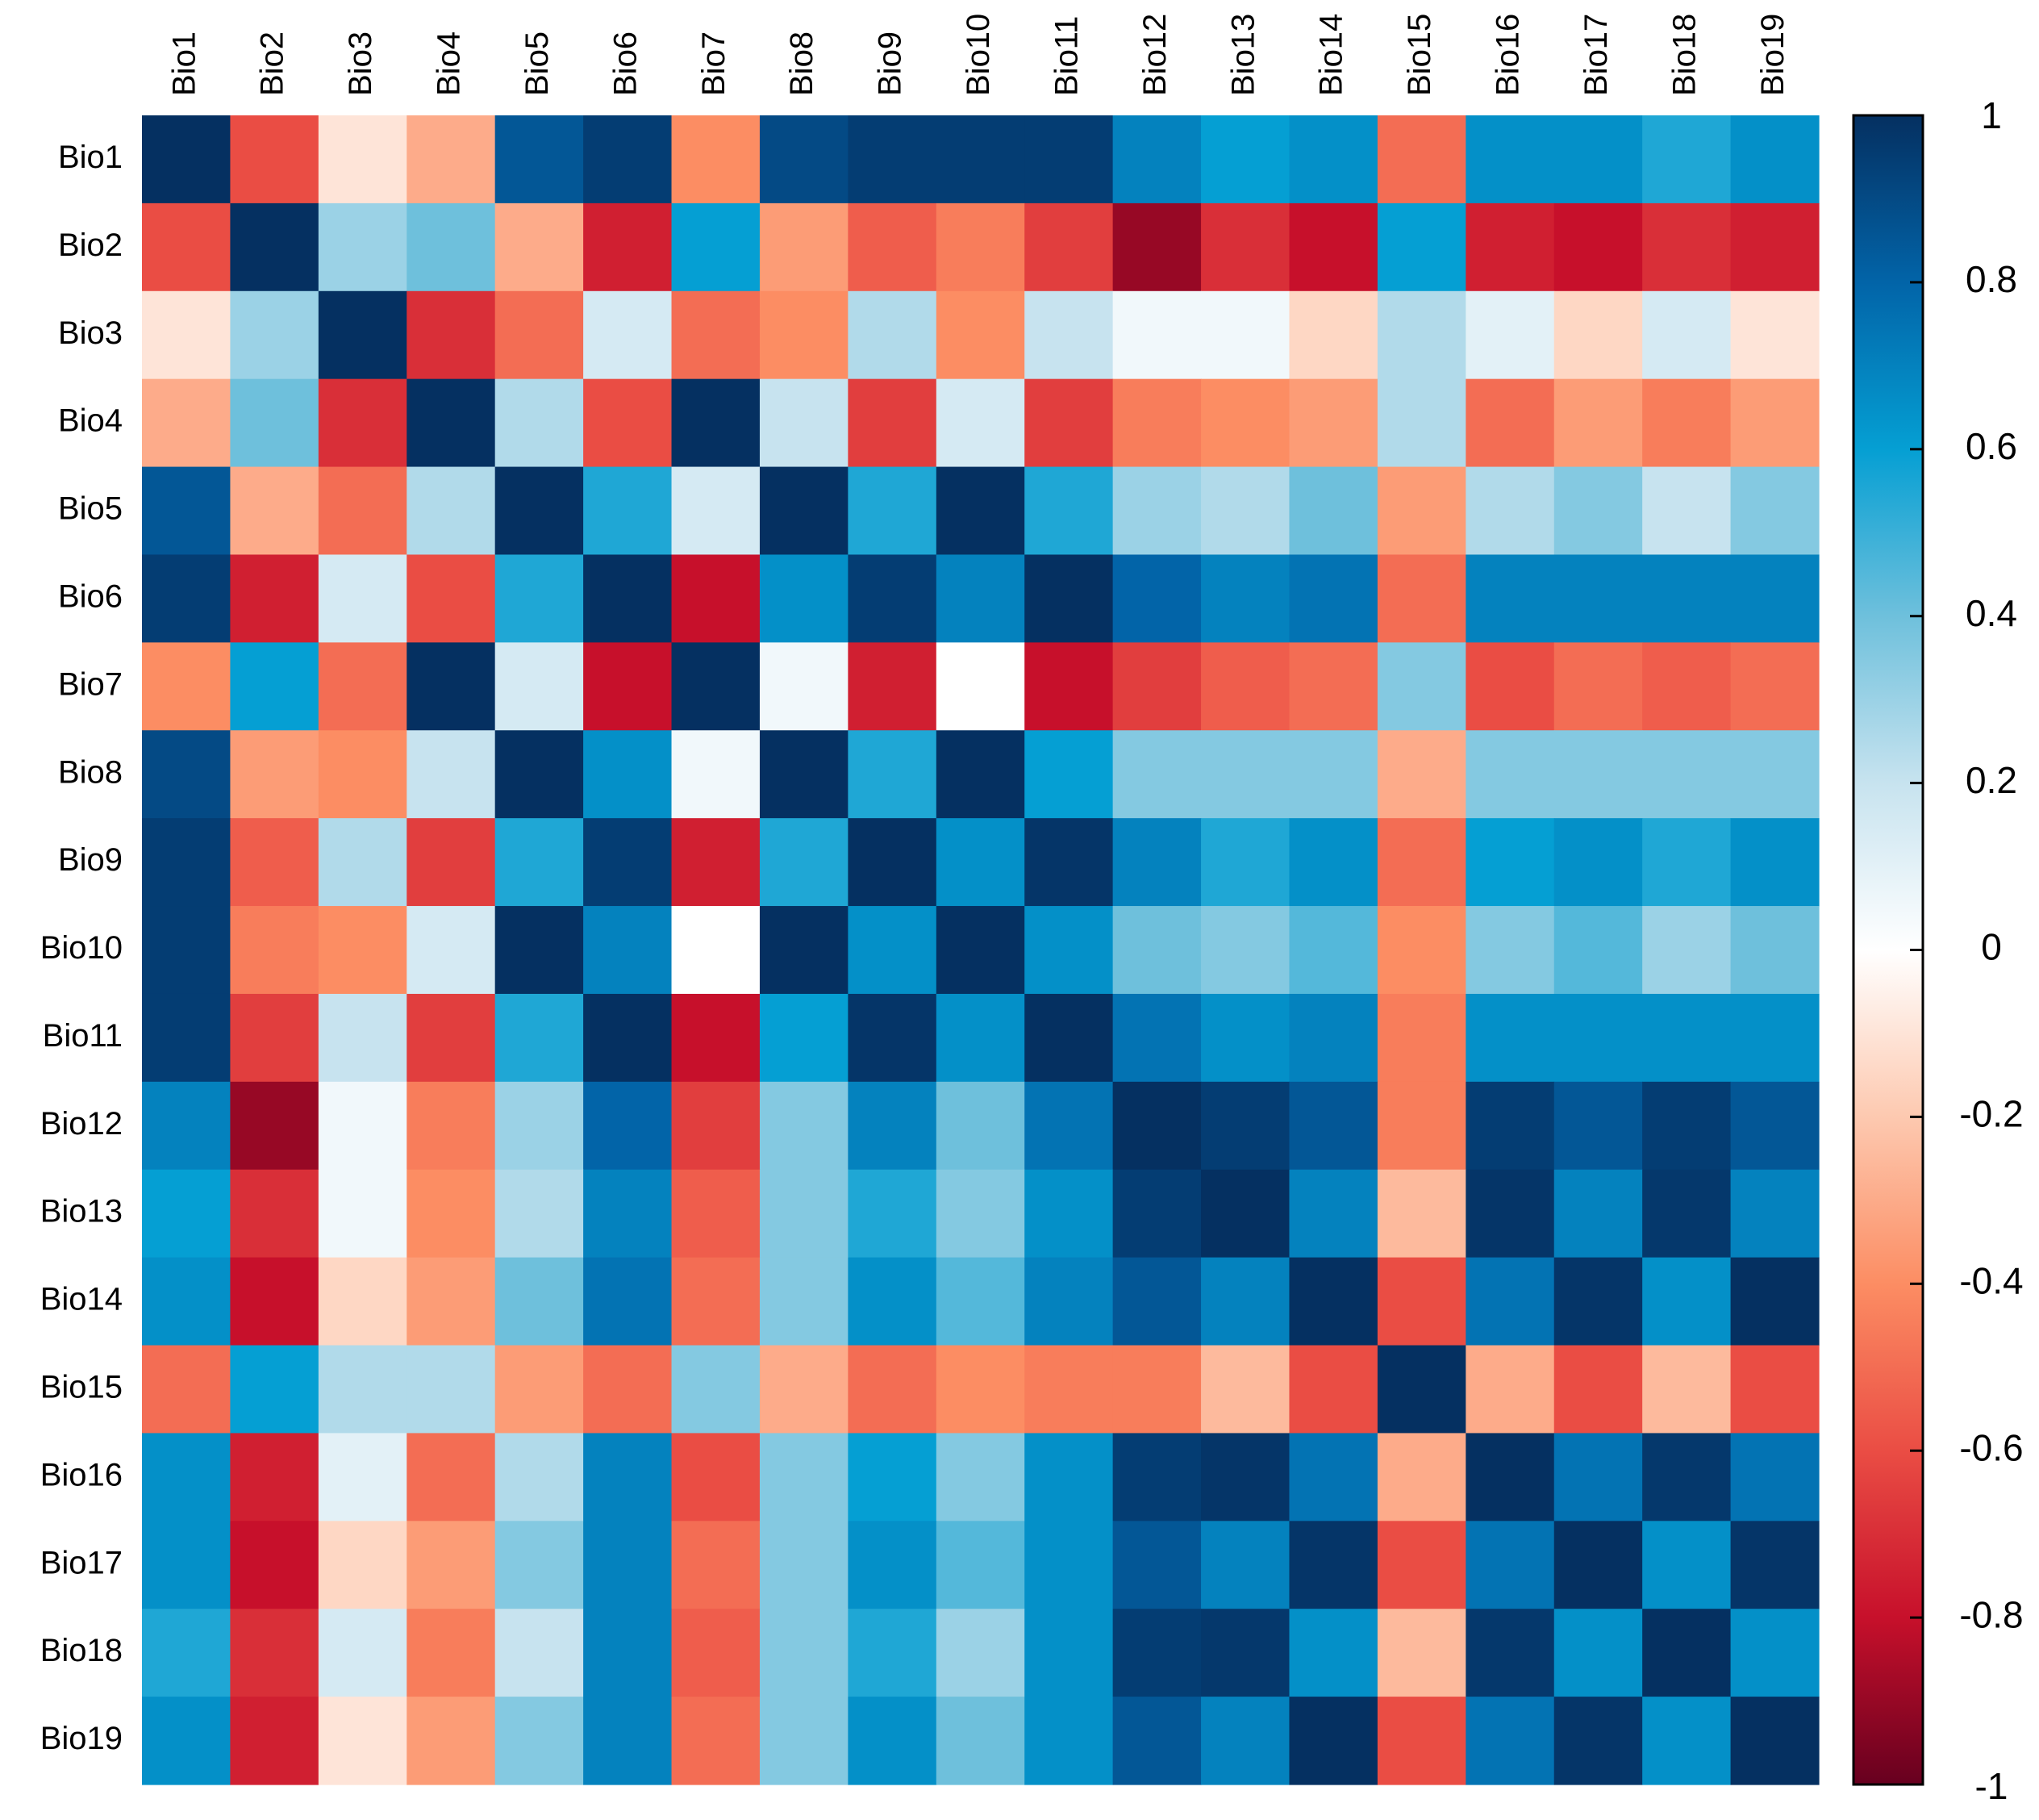 The height and width of the screenshot is (1820, 2039). What do you see at coordinates (90, 157) in the screenshot?
I see `row-label-bio1: Bio1` at bounding box center [90, 157].